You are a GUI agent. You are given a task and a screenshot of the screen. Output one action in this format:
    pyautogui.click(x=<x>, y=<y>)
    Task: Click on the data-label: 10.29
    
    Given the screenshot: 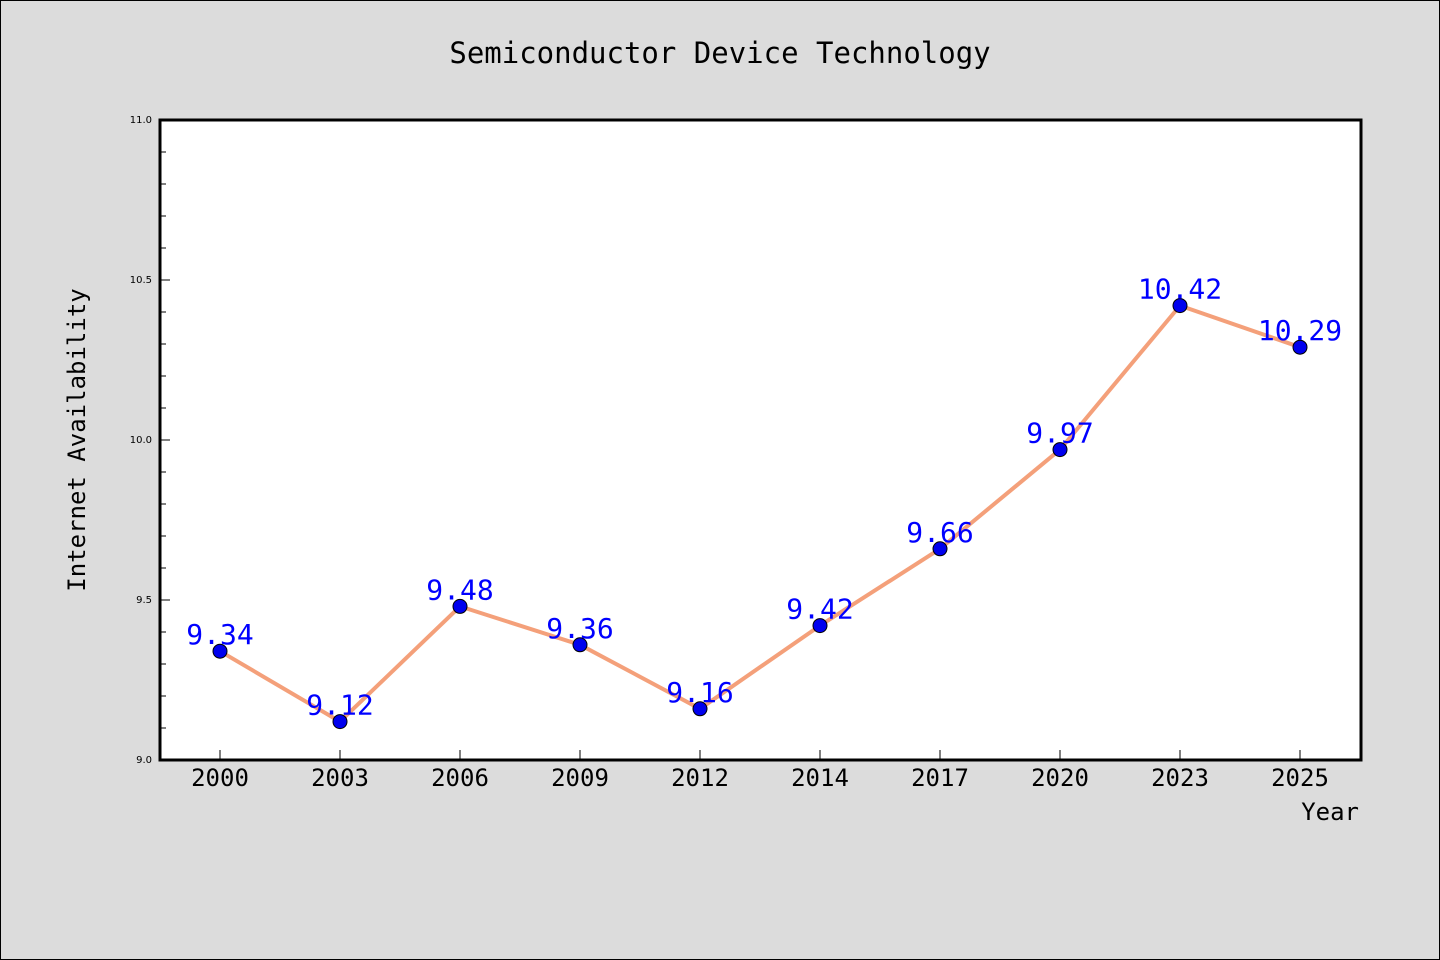 What is the action you would take?
    pyautogui.click(x=1300, y=330)
    